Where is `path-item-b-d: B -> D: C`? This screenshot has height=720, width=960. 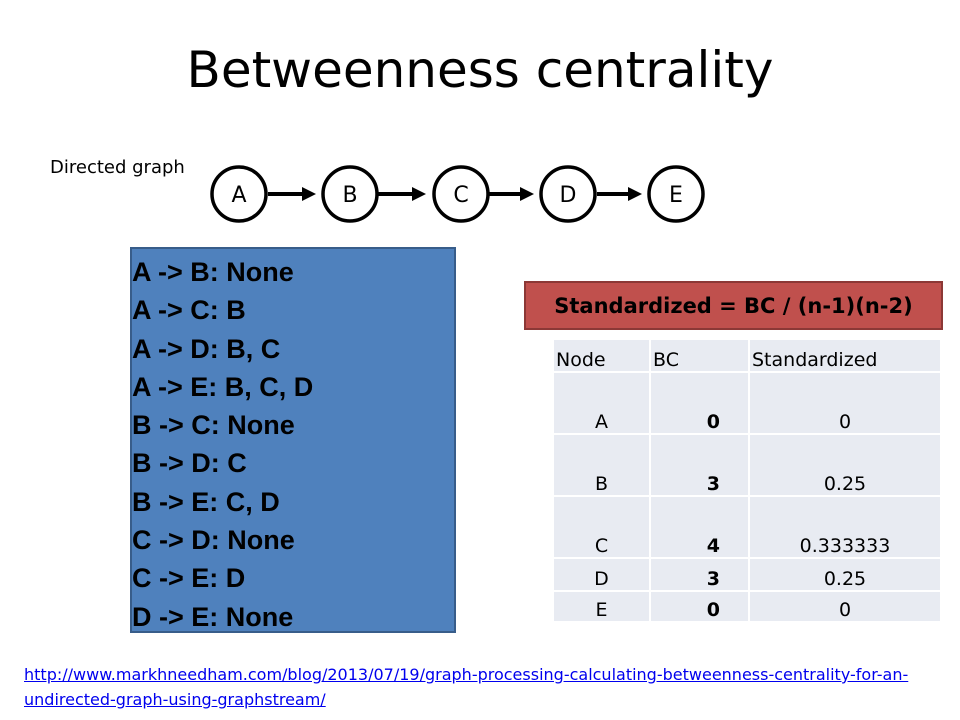
path-item-b-d: B -> D: C is located at coordinates (189, 463).